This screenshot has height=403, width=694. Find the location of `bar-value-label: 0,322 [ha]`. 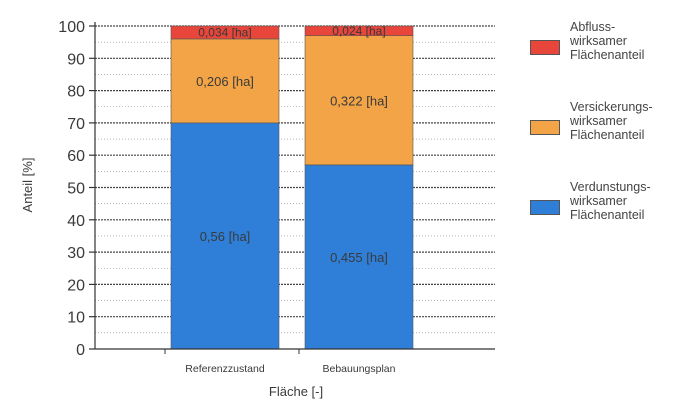

bar-value-label: 0,322 [ha] is located at coordinates (359, 100).